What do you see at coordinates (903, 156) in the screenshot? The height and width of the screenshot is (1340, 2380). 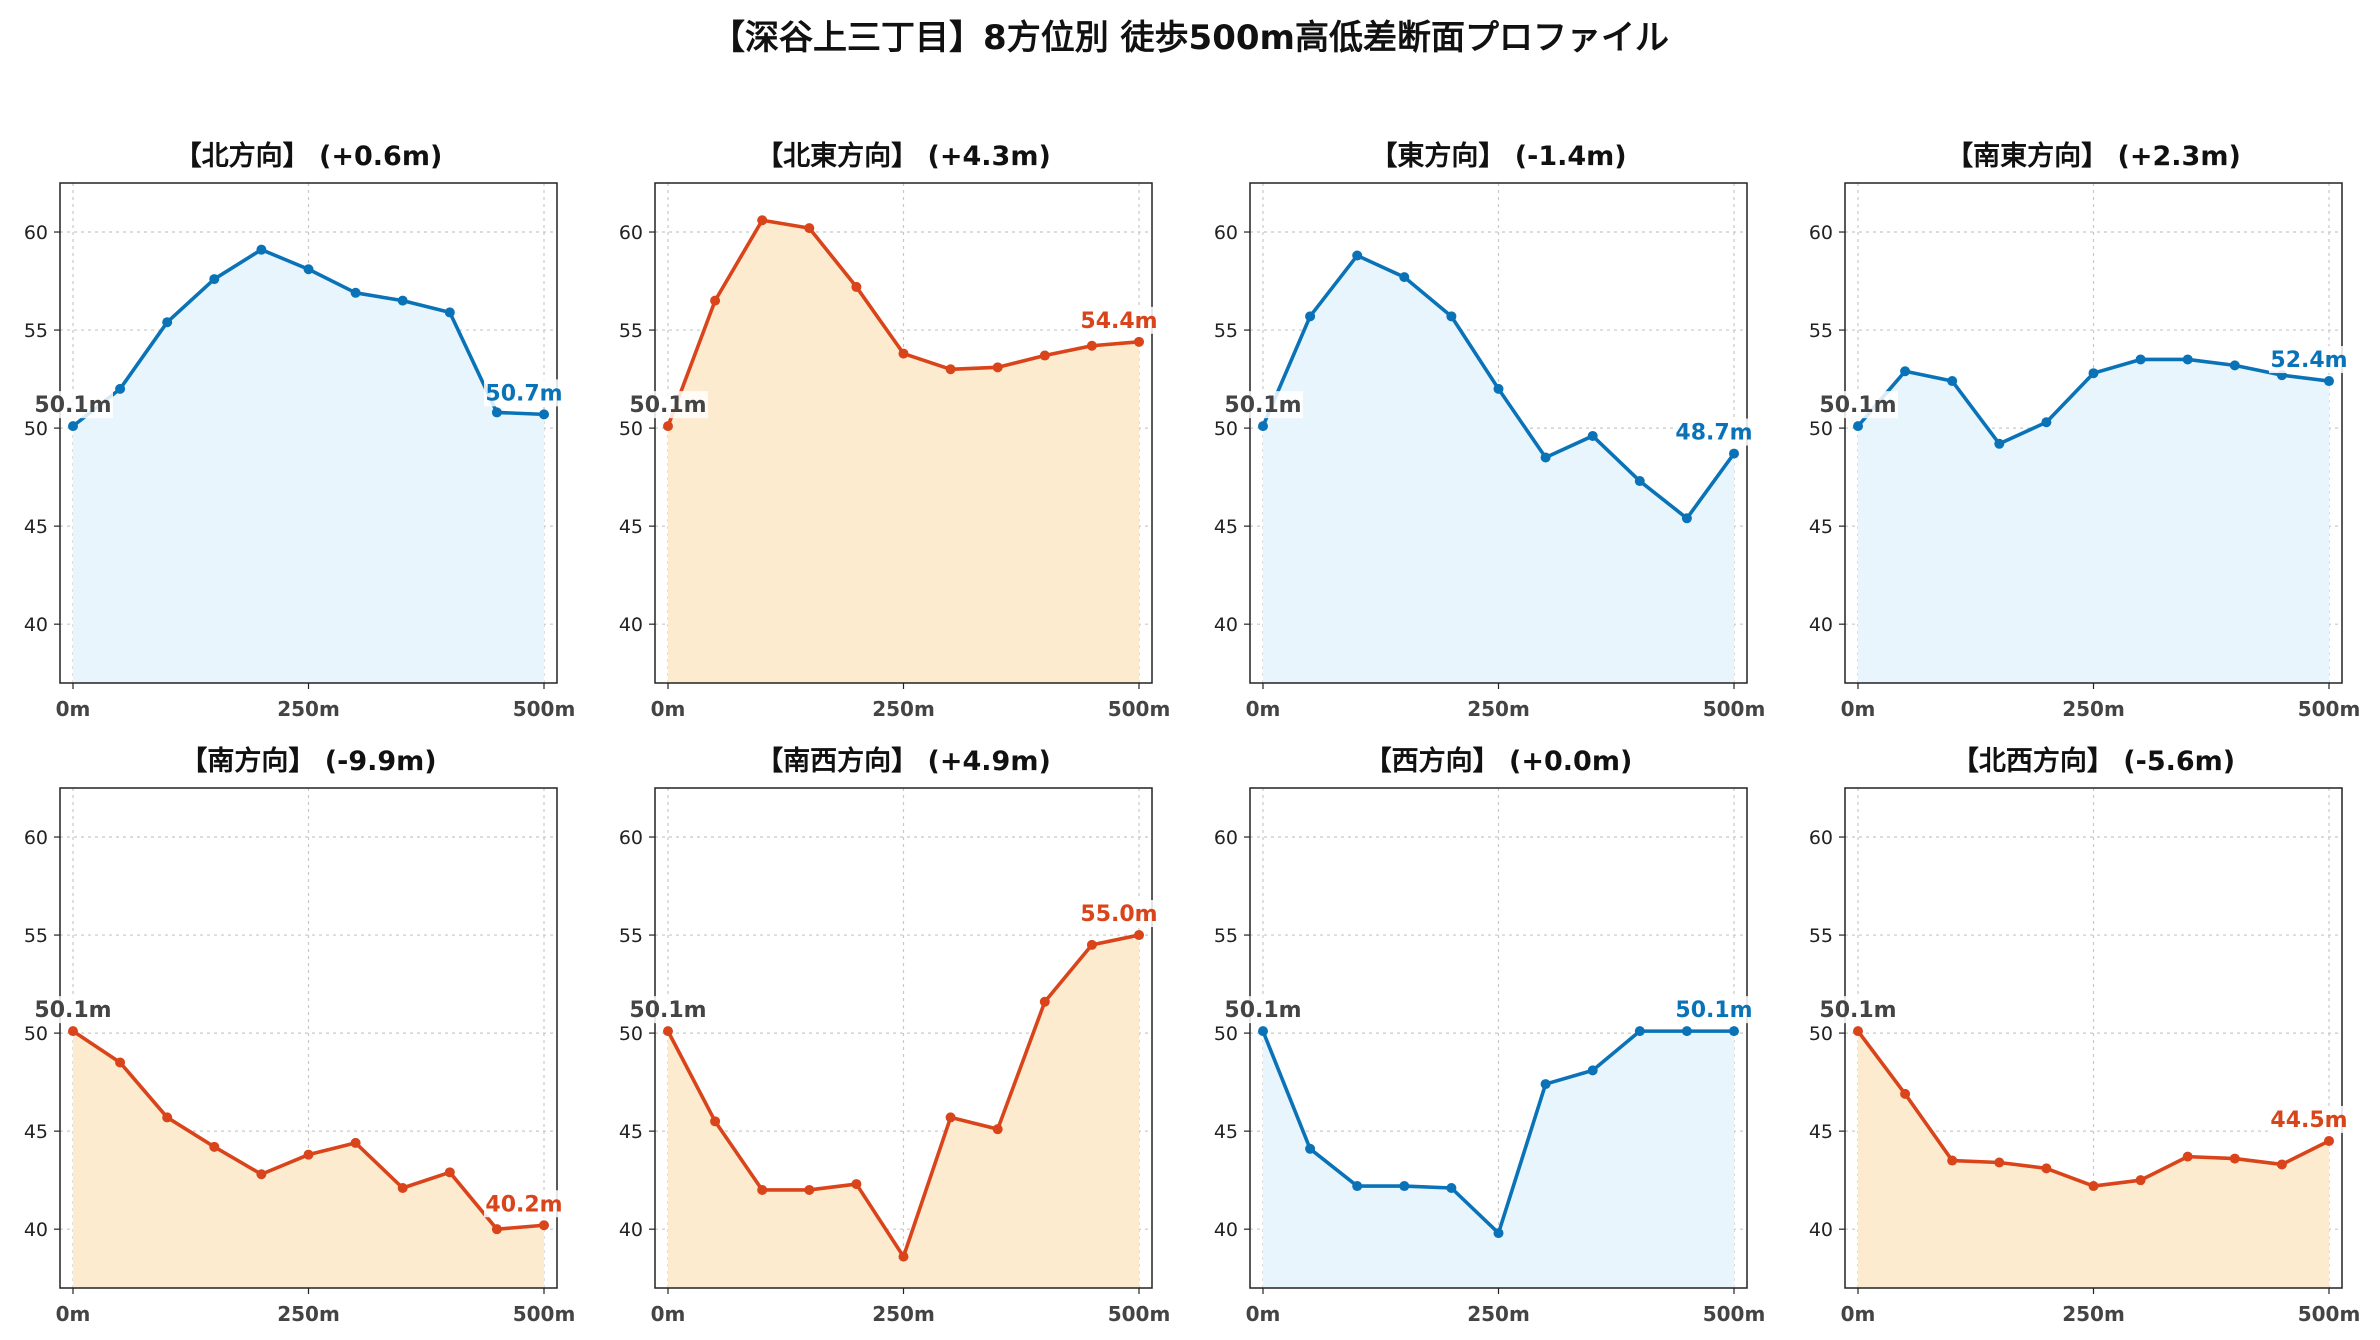 I see `panel-title: 【北東方向】 (+4.3m)` at bounding box center [903, 156].